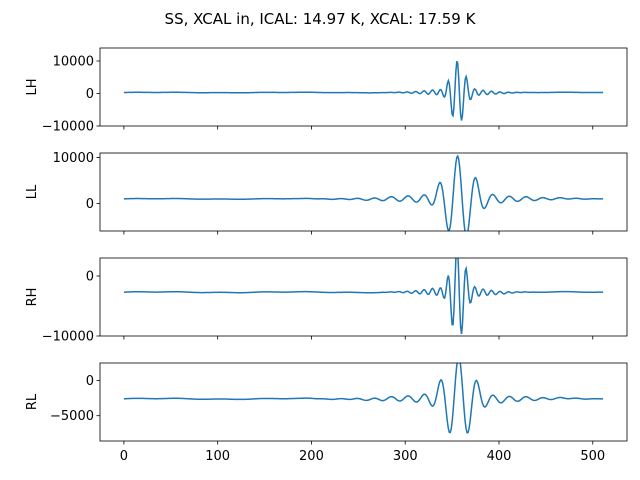 The height and width of the screenshot is (480, 640). What do you see at coordinates (217, 456) in the screenshot?
I see `x-tick-label: 100` at bounding box center [217, 456].